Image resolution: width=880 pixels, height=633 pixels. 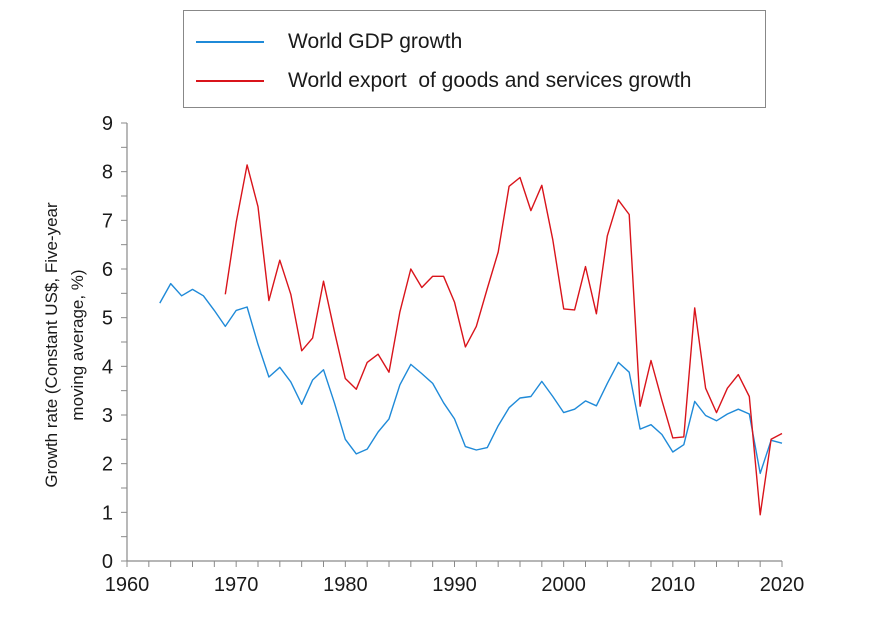 I want to click on x-tick-label: 2010, so click(x=673, y=585).